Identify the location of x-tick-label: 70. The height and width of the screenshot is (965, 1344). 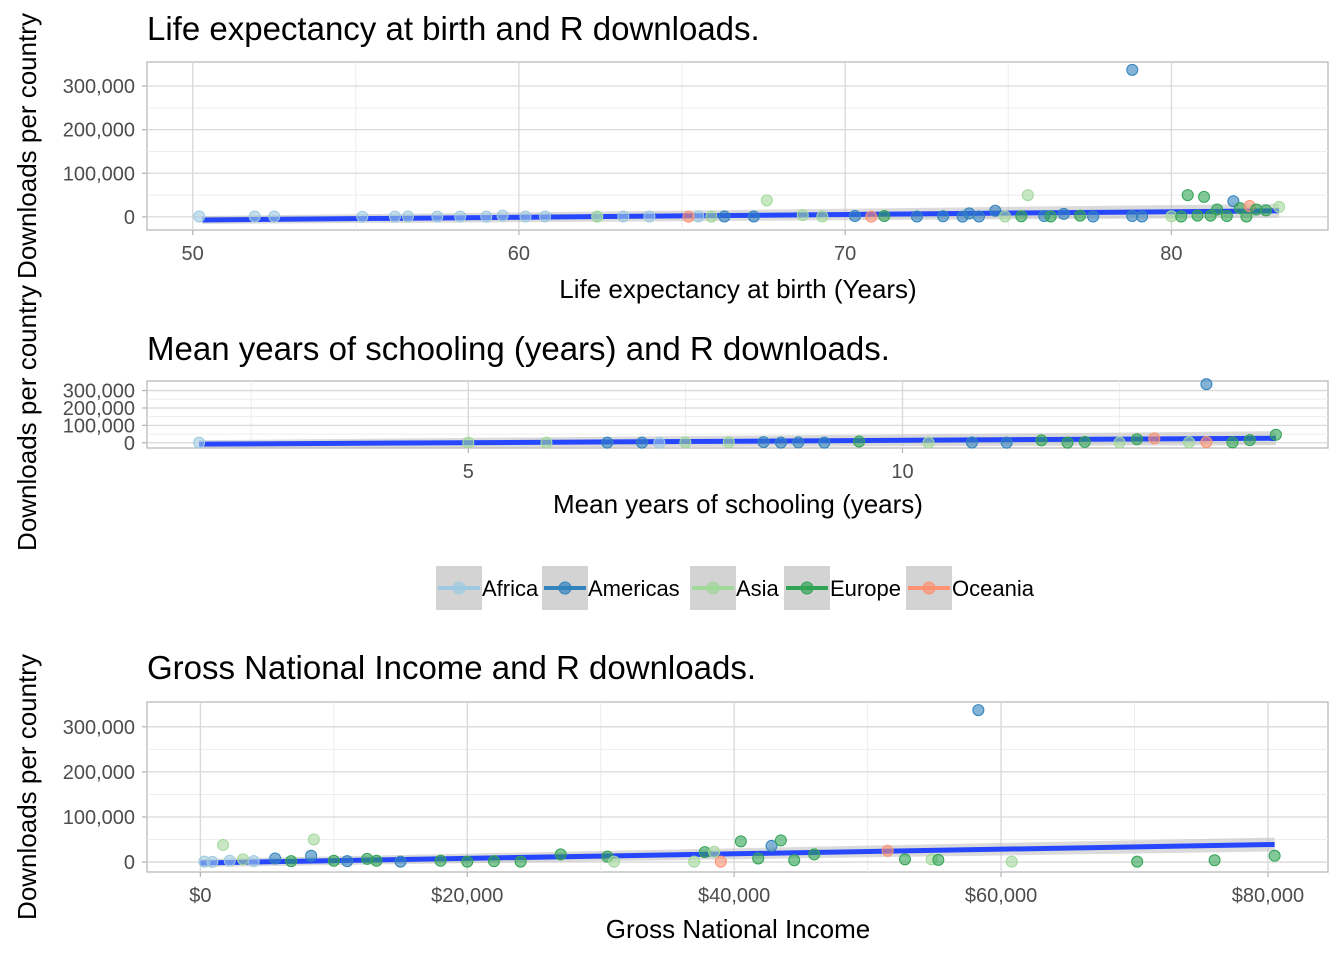
(845, 254).